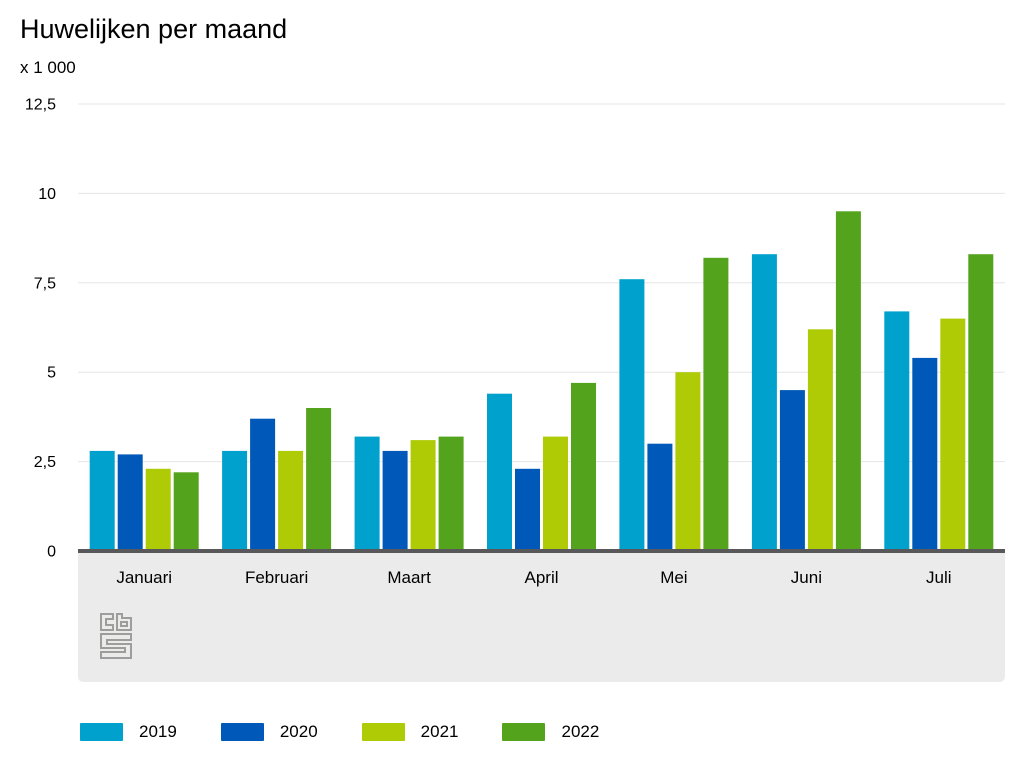  Describe the element at coordinates (550, 731) in the screenshot. I see `legend-item-2022: 2022` at that location.